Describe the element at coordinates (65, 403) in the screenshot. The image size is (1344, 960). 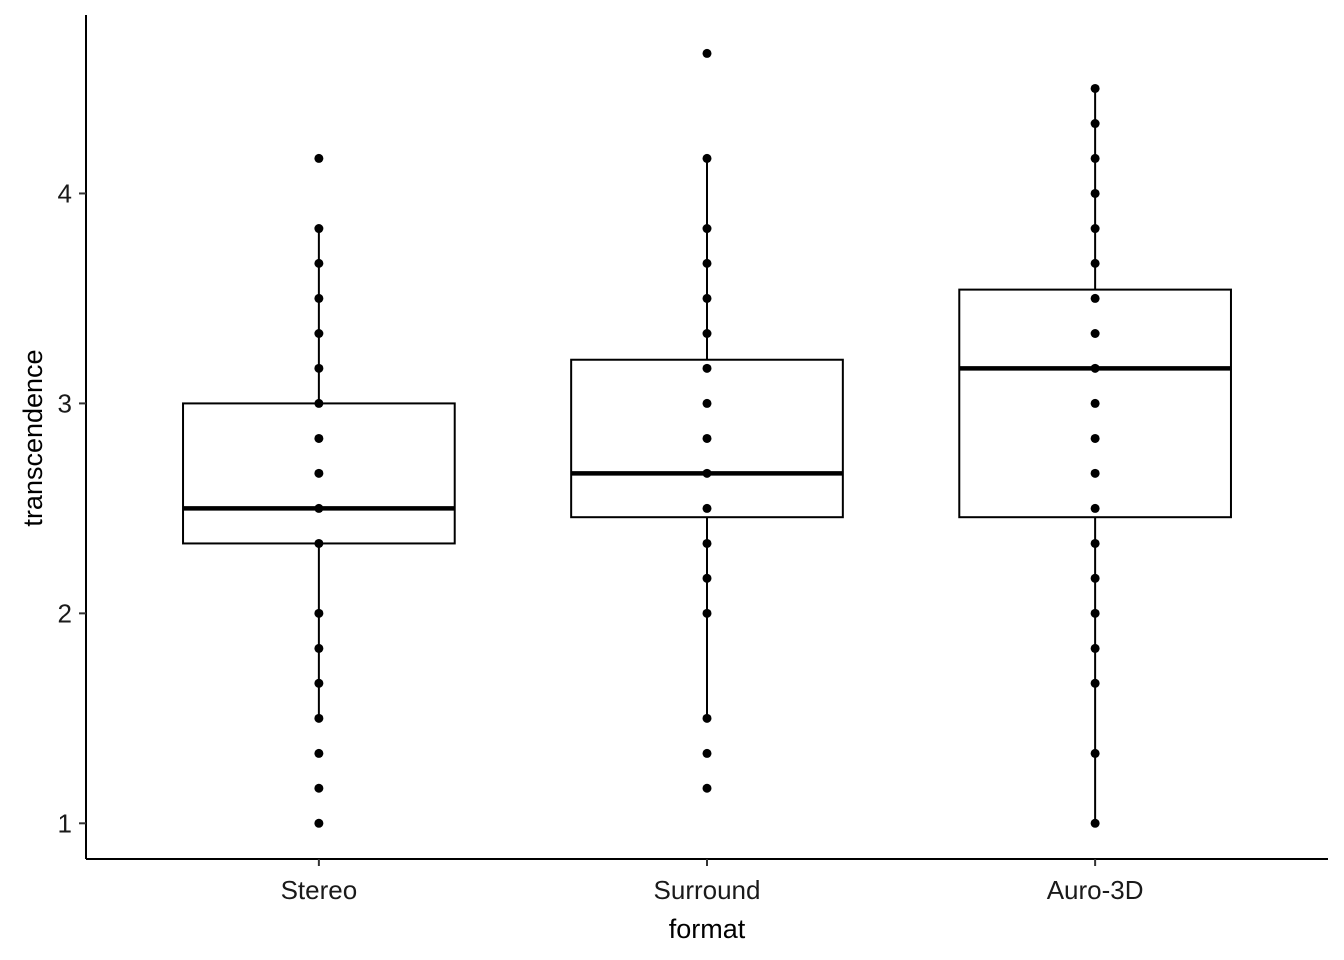
I see `y-tick-label: 3` at that location.